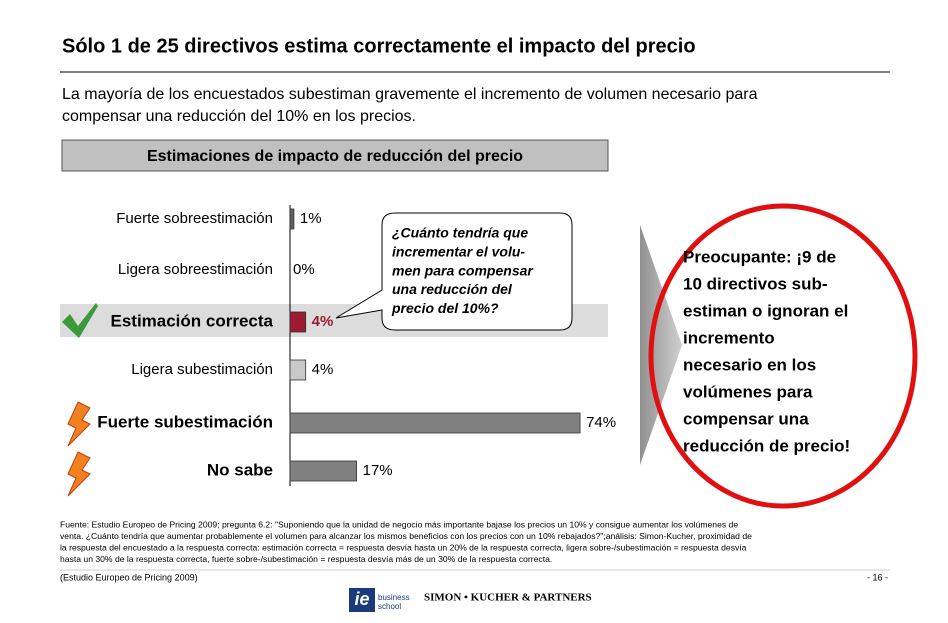 The height and width of the screenshot is (623, 948). I want to click on logo-box, so click(362, 600).